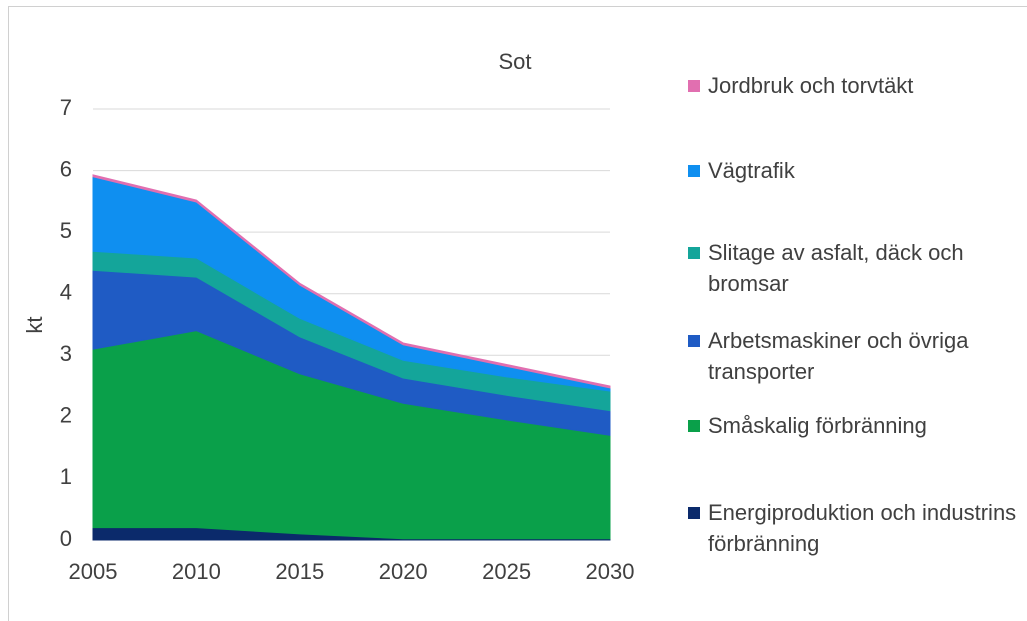  What do you see at coordinates (836, 268) in the screenshot?
I see `legend-label: Slitage av asfalt, däck och bromsar` at bounding box center [836, 268].